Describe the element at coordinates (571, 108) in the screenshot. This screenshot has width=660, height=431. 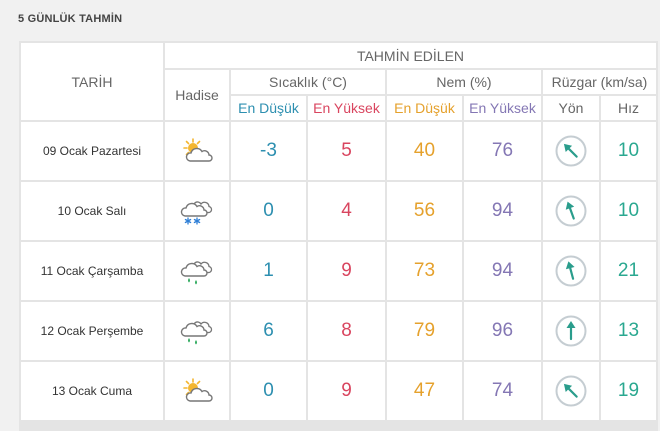
I see `header-wind-direction: Yön` at that location.